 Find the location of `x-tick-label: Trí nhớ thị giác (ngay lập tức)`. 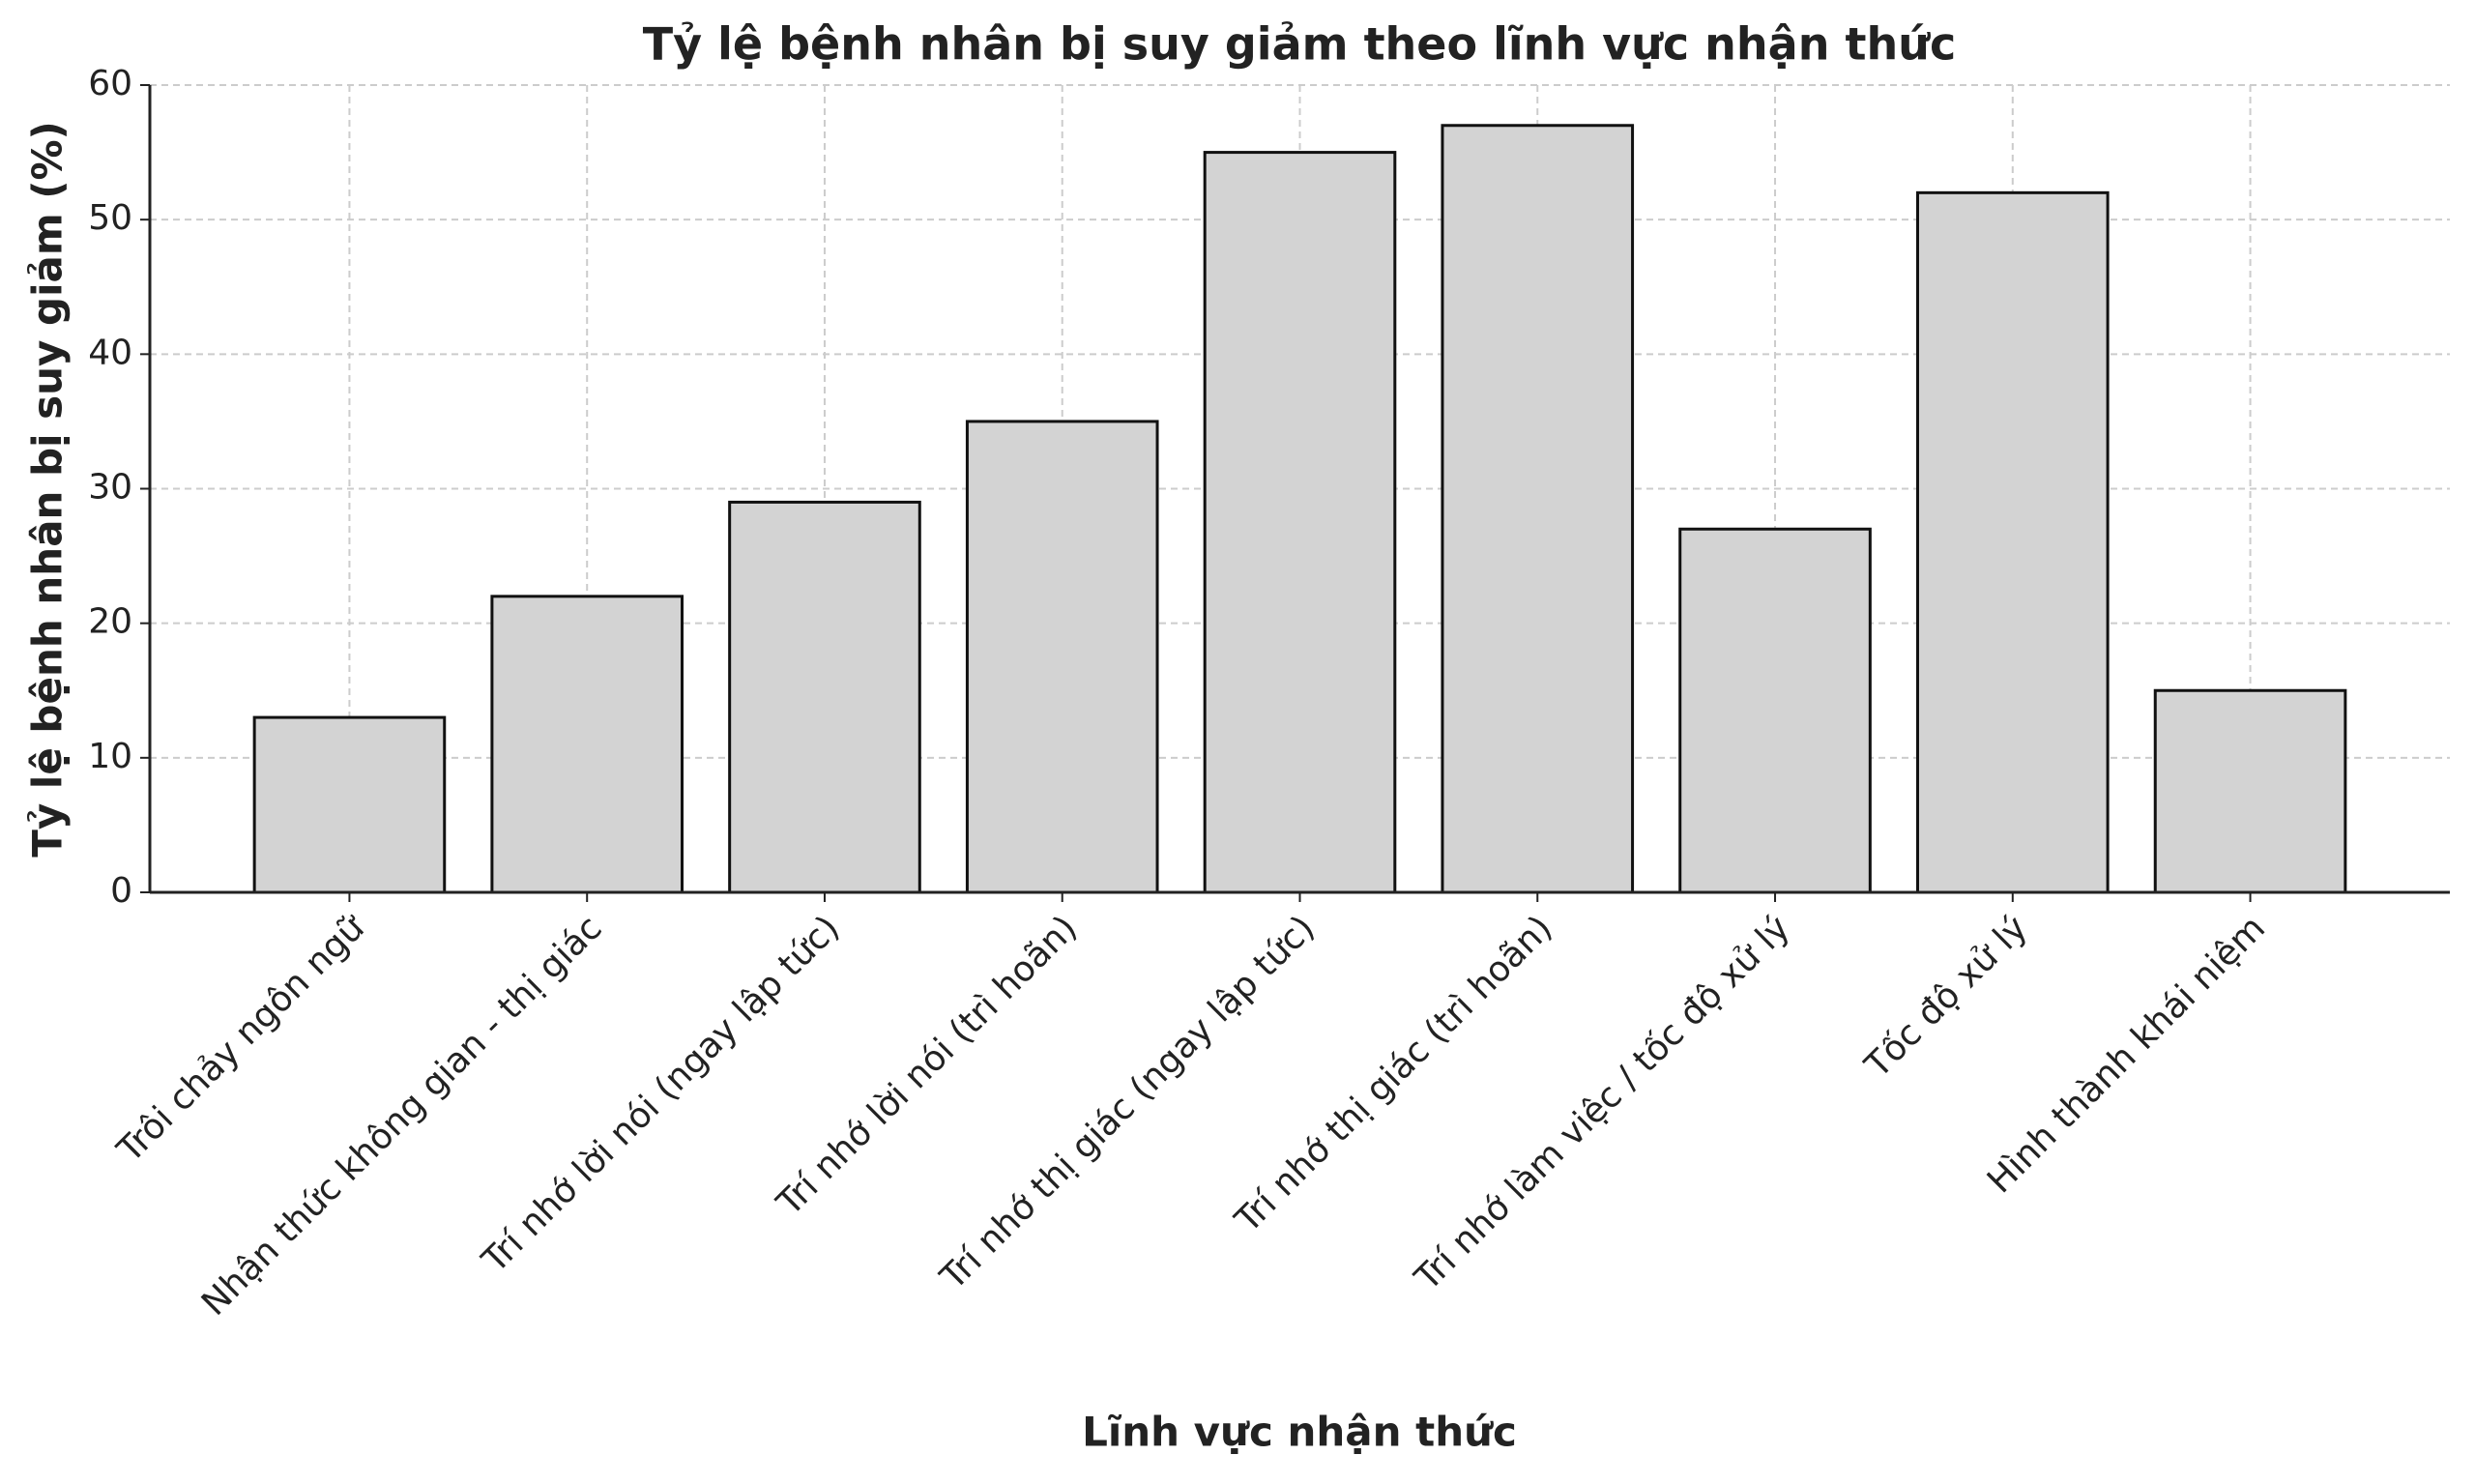

x-tick-label: Trí nhớ thị giác (ngay lập tức) is located at coordinates (1128, 1103).